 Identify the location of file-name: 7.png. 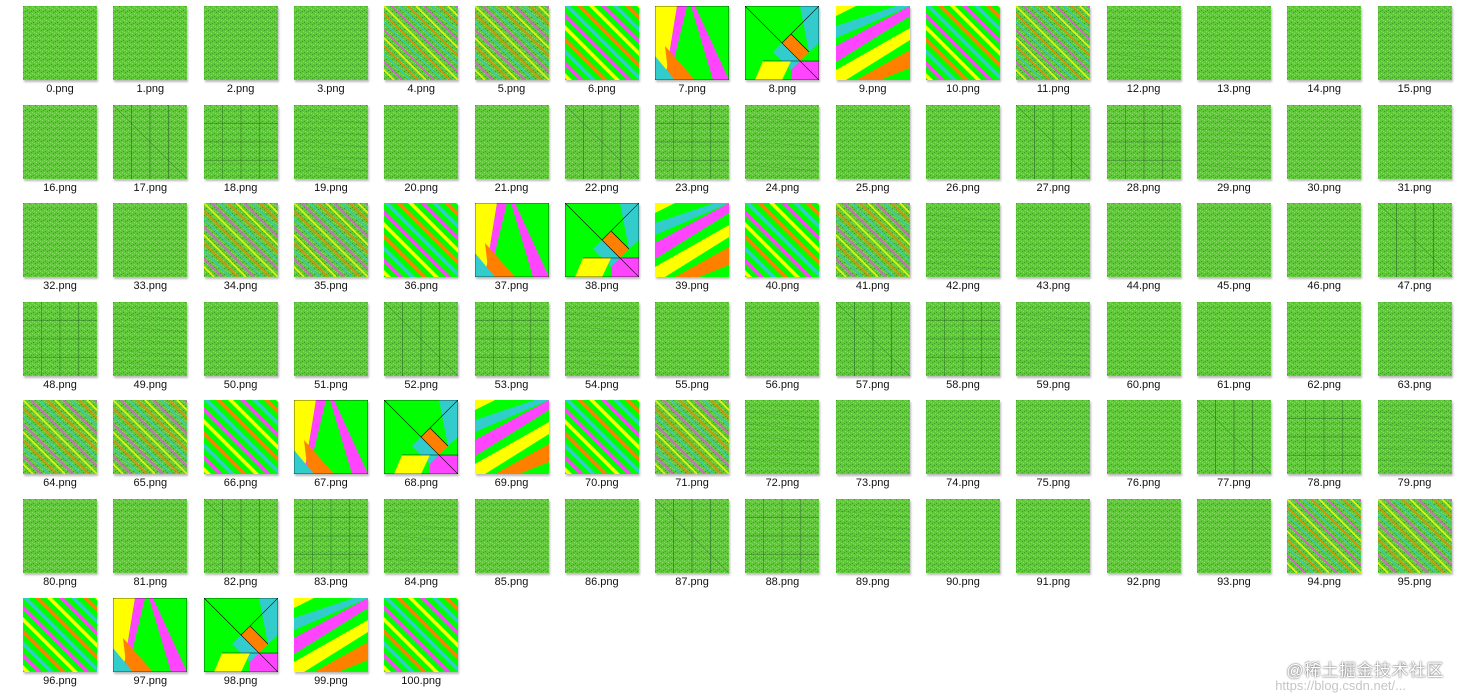
(692, 89).